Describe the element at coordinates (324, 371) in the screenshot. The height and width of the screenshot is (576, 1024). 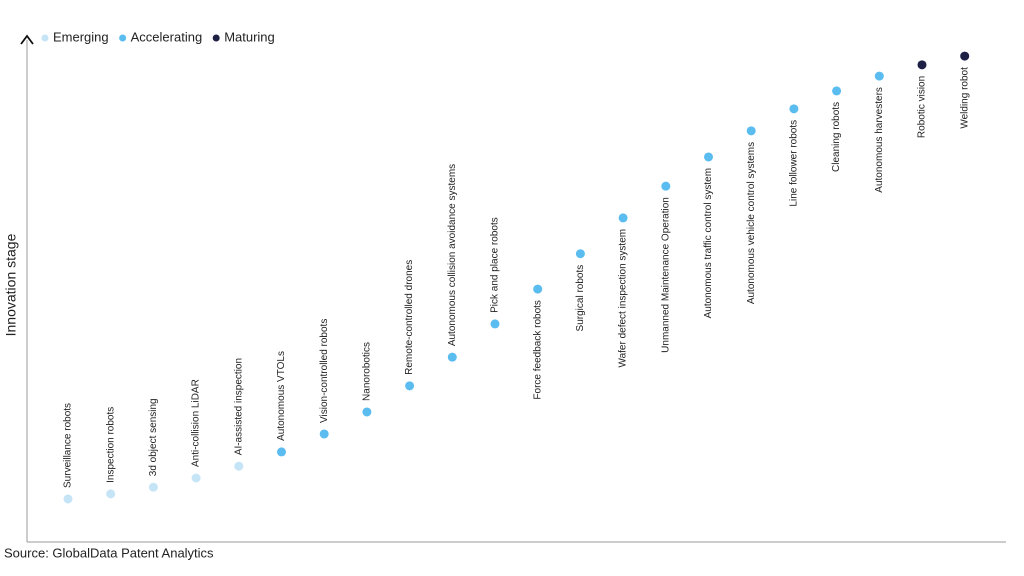
I see `point-label: Vision-controlled robots` at that location.